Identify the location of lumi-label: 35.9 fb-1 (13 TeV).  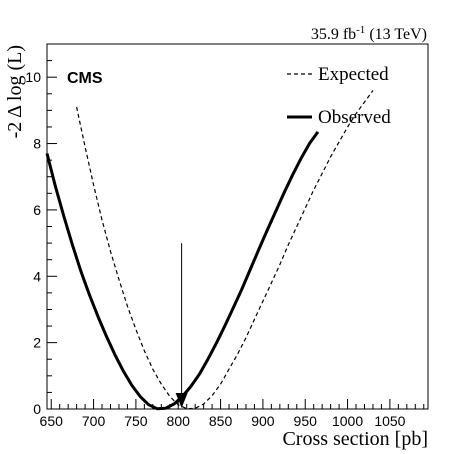
(369, 33).